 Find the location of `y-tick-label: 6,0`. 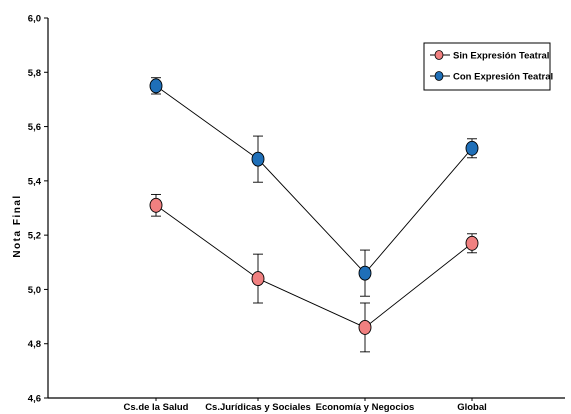

y-tick-label: 6,0 is located at coordinates (34, 19).